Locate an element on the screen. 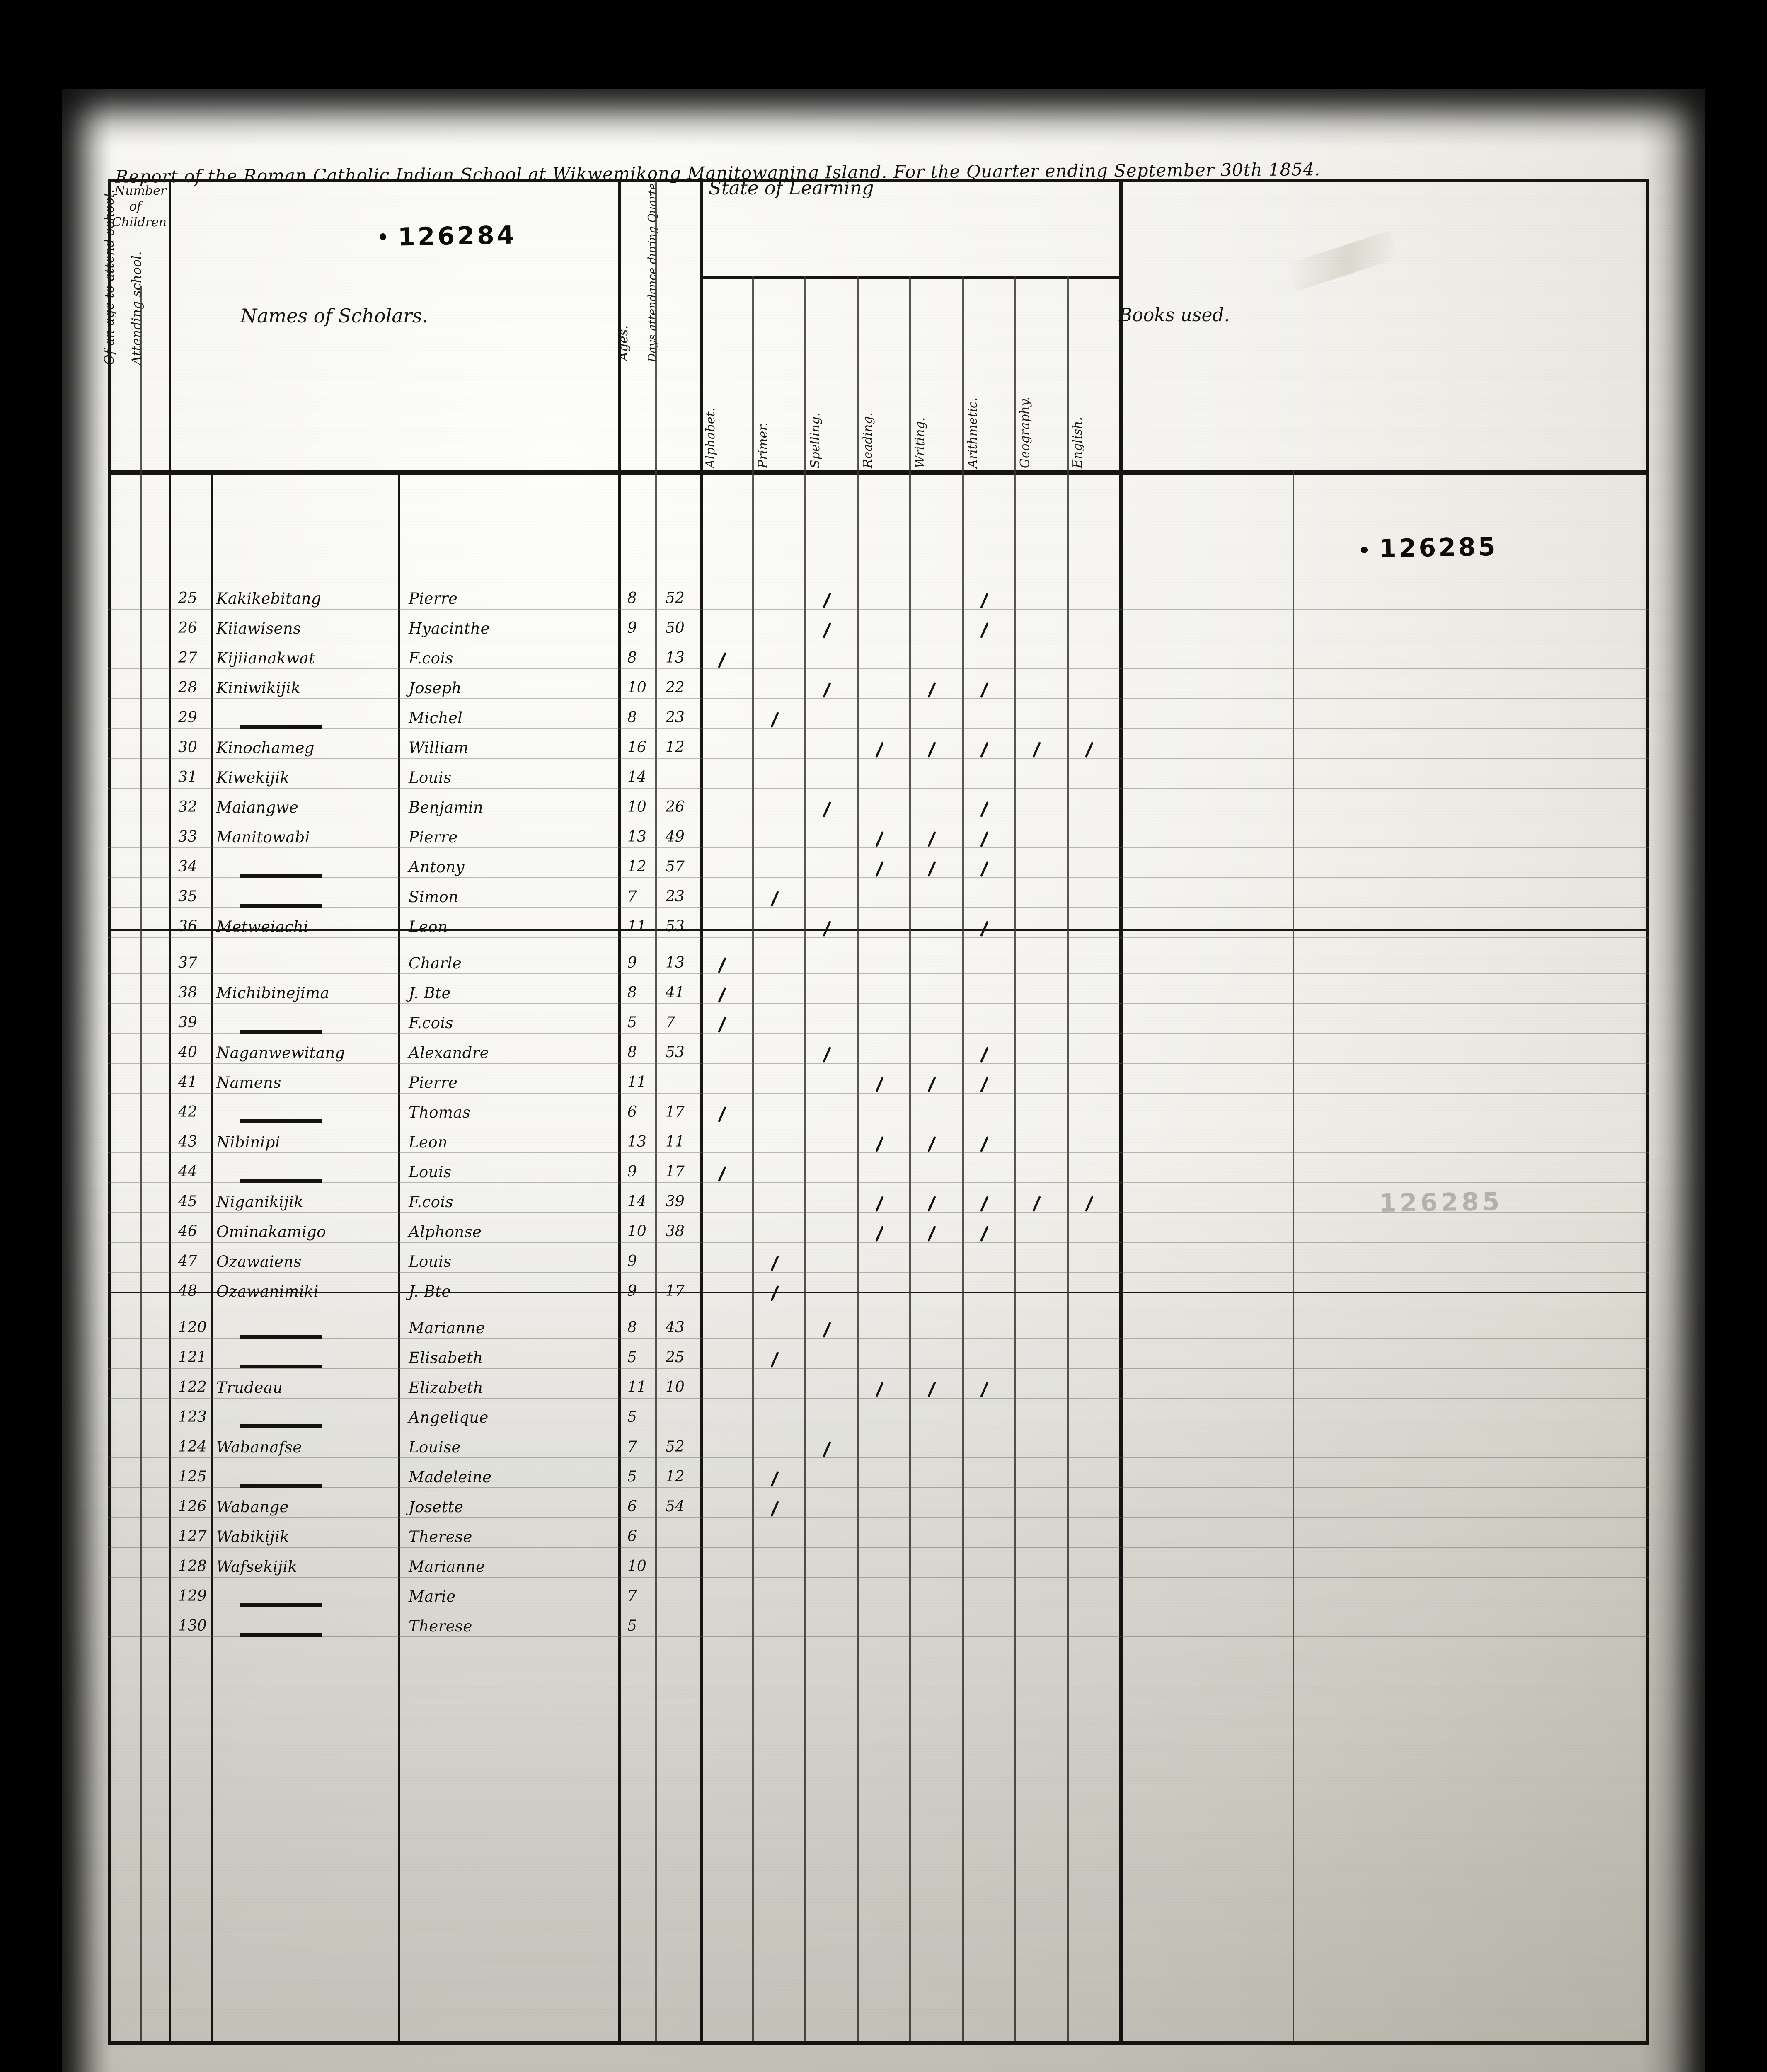 Image resolution: width=1767 pixels, height=2072 pixels. row-age: 13 is located at coordinates (636, 1141).